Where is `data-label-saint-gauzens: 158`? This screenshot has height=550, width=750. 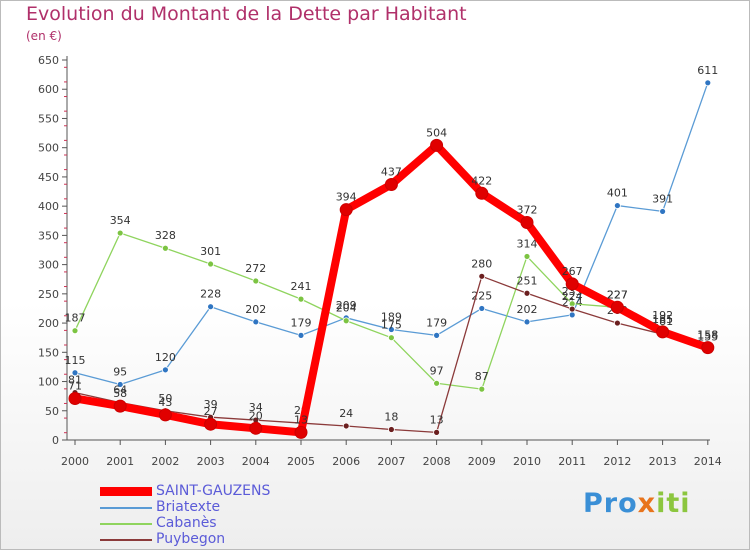 data-label-saint-gauzens: 158 is located at coordinates (707, 335).